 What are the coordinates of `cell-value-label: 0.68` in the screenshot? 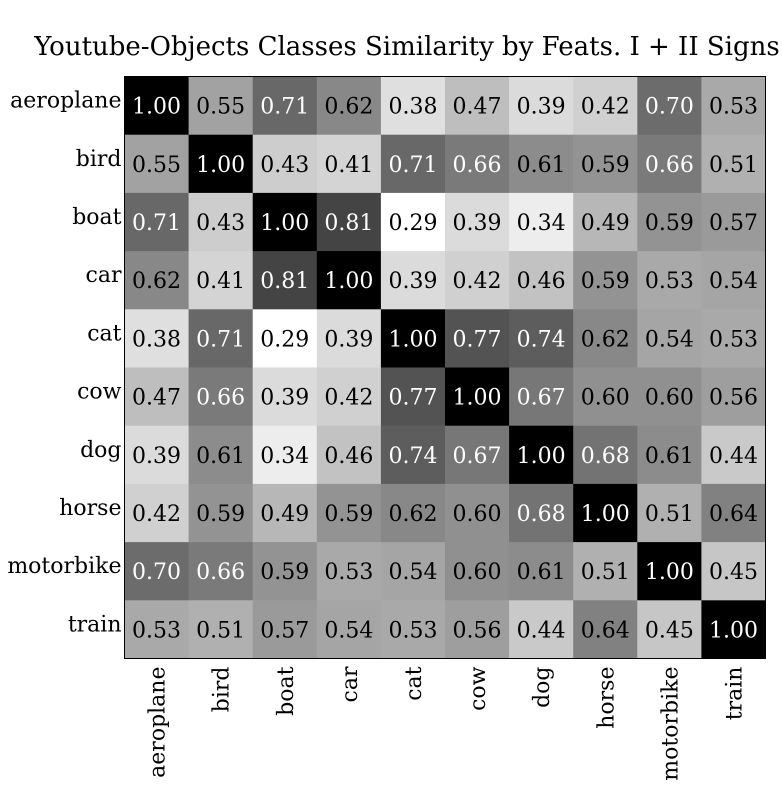 It's located at (541, 514).